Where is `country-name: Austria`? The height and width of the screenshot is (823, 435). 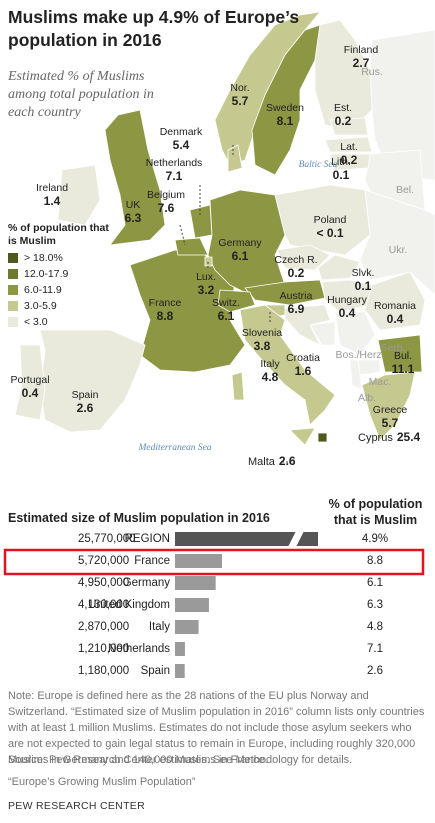
country-name: Austria is located at coordinates (296, 296).